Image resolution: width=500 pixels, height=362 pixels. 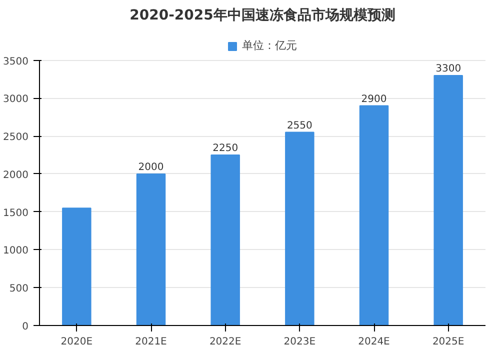 What do you see at coordinates (263, 15) in the screenshot?
I see `chart-title: 2020-2025年中国速冻食品市场规模预测` at bounding box center [263, 15].